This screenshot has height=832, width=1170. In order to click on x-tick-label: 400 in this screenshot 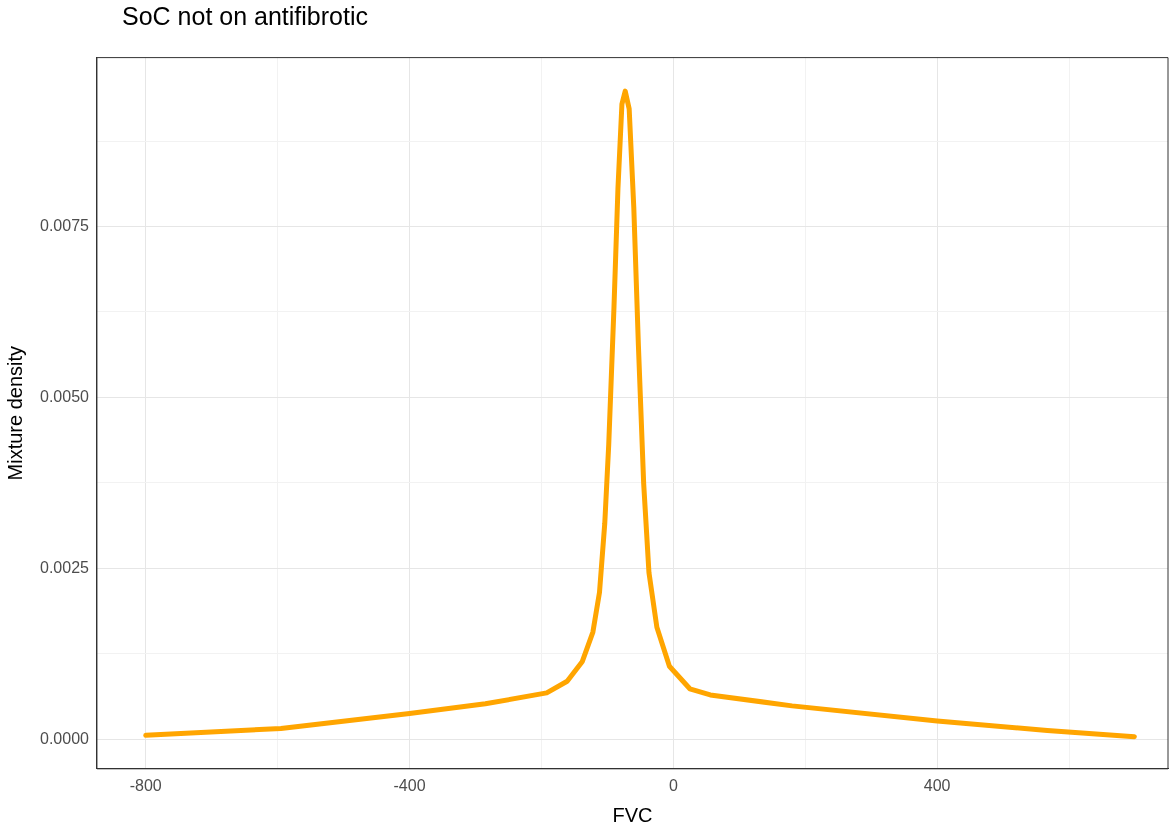, I will do `click(937, 785)`.